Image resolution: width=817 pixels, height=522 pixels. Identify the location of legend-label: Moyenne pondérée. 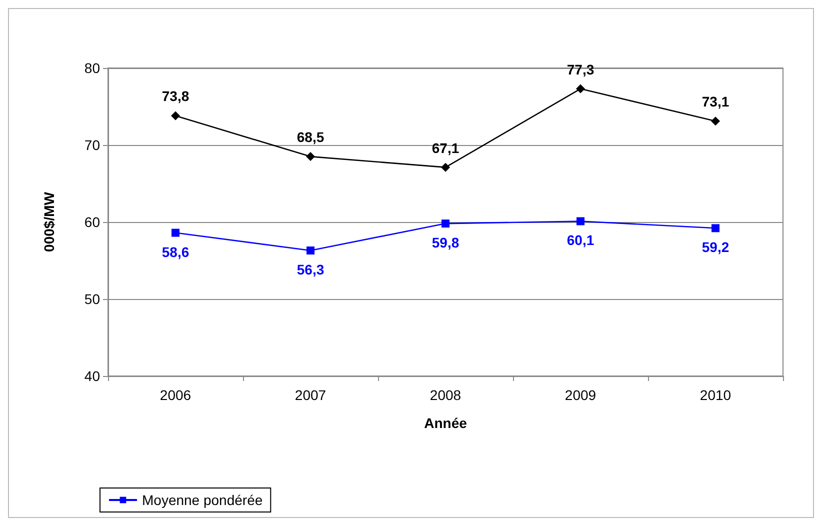
(202, 500).